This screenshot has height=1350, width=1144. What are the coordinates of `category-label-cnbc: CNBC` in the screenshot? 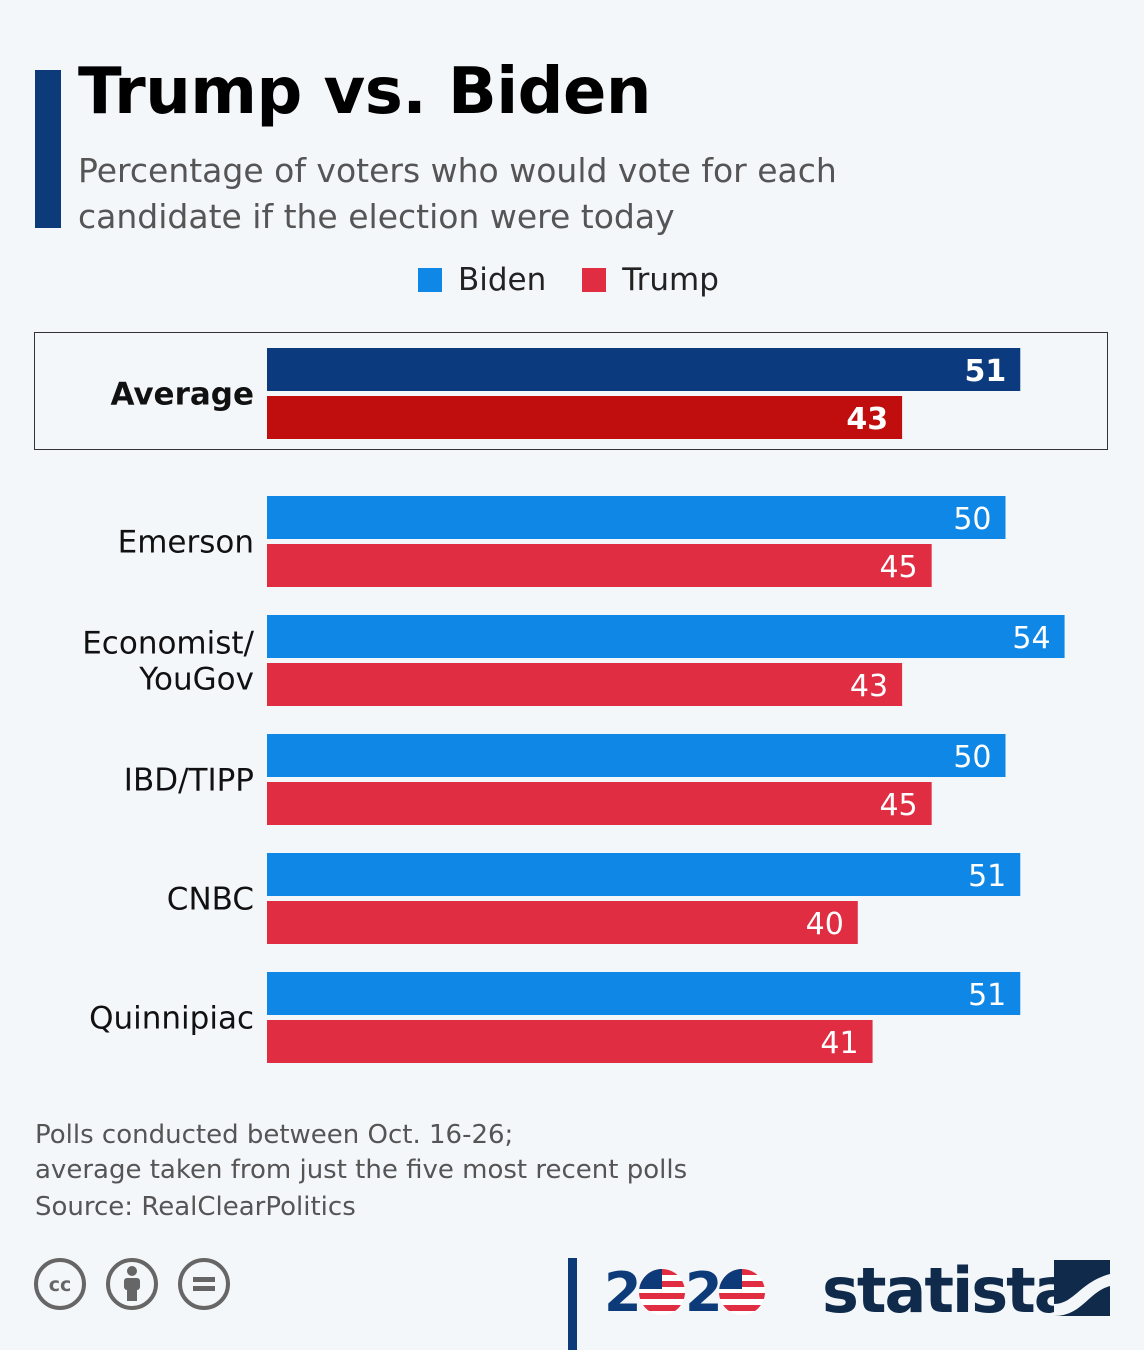 It's located at (210, 900).